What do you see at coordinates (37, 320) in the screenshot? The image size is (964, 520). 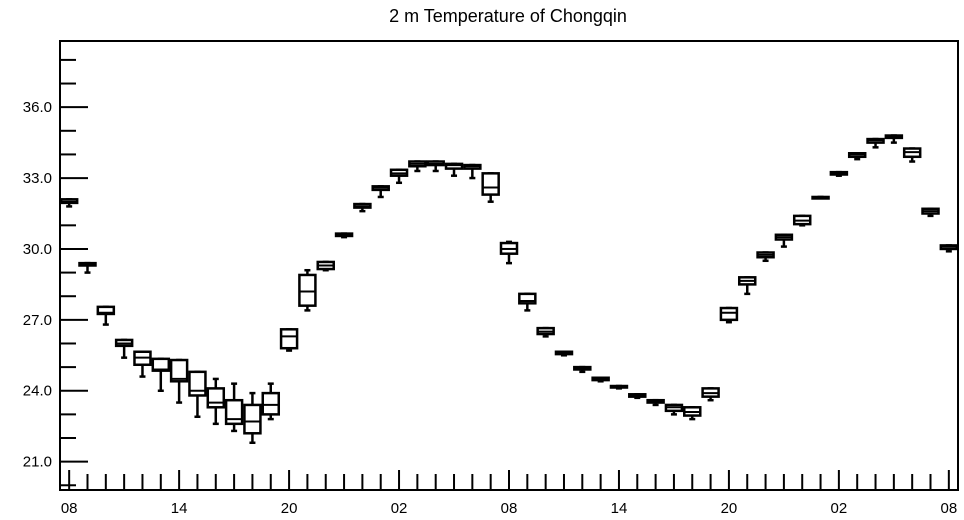 I see `y-tick-label: 27.0` at bounding box center [37, 320].